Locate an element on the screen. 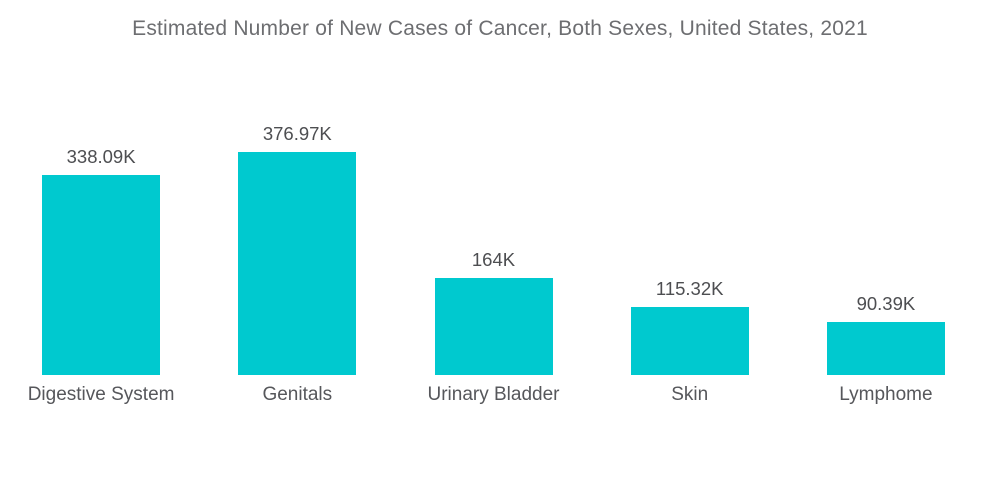 Image resolution: width=1000 pixels, height=504 pixels. category-label: Genitals is located at coordinates (297, 394).